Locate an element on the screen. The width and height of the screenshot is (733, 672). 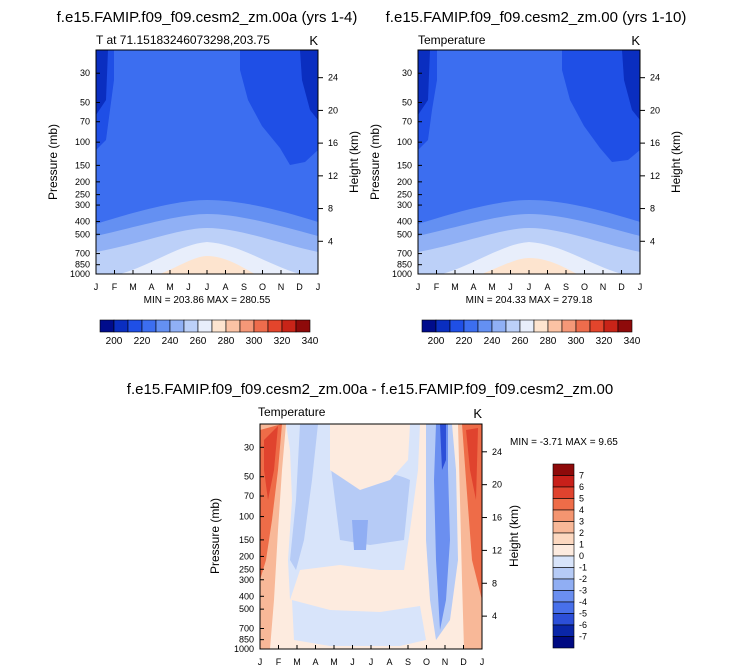
x-tick-label: S is located at coordinates (566, 287).